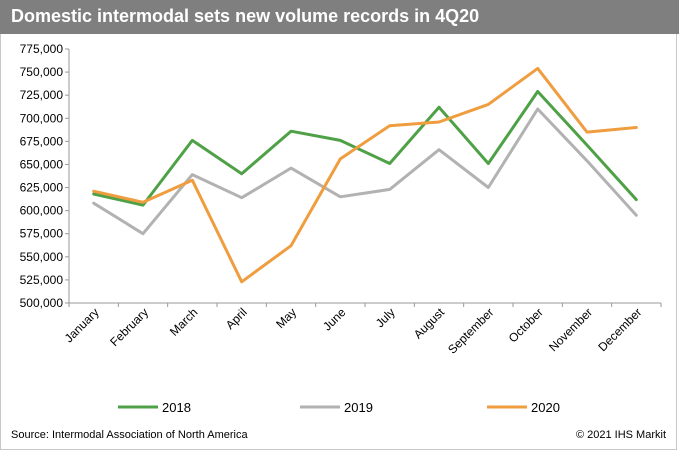 This screenshot has width=679, height=452. Describe the element at coordinates (42, 280) in the screenshot. I see `y-tick-label: 525,000` at that location.